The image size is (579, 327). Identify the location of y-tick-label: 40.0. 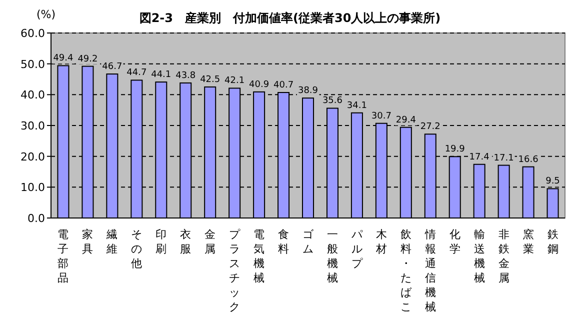
(32, 95).